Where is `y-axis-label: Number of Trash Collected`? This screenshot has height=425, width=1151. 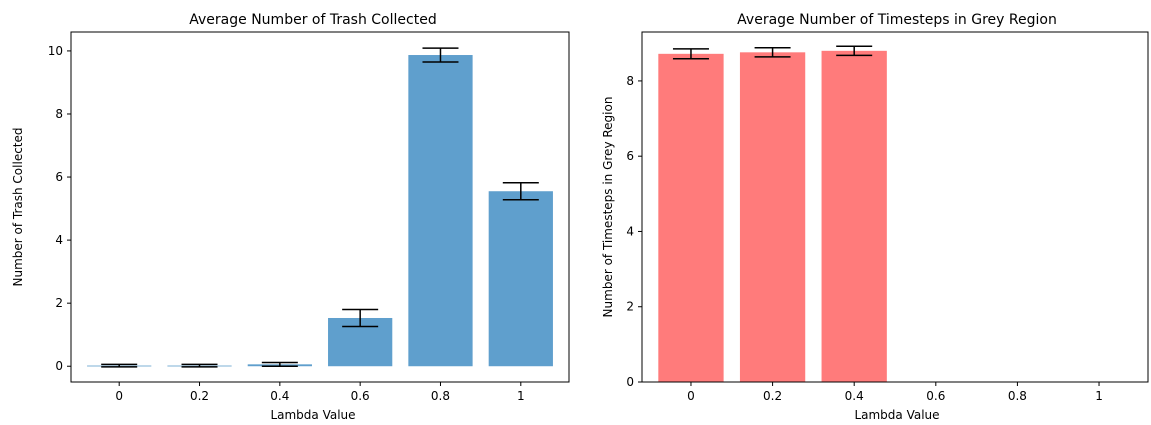 y-axis-label: Number of Trash Collected is located at coordinates (18, 207).